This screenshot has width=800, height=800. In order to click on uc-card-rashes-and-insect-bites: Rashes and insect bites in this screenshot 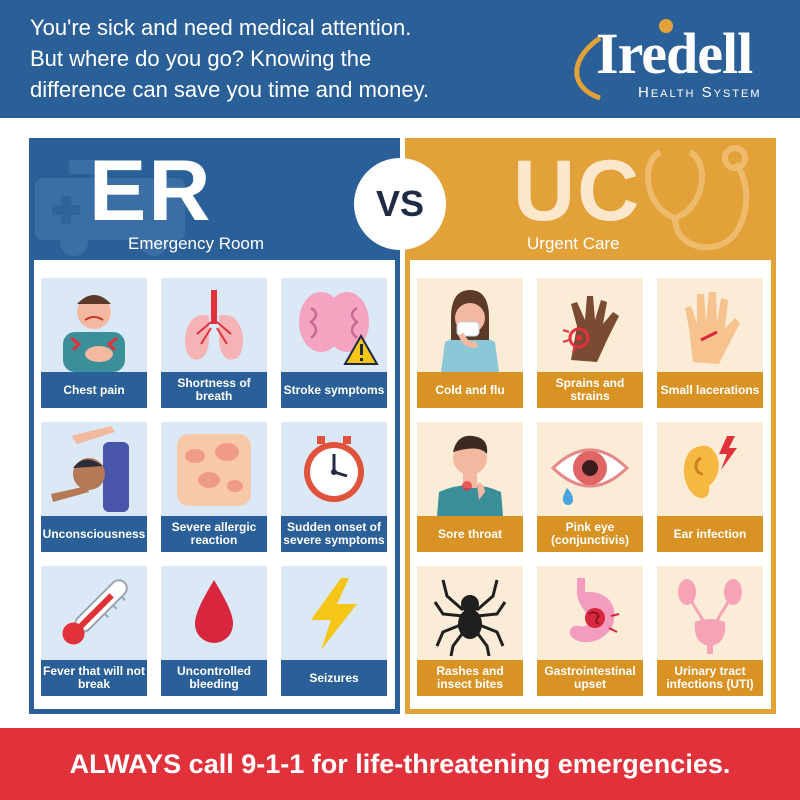, I will do `click(470, 631)`.